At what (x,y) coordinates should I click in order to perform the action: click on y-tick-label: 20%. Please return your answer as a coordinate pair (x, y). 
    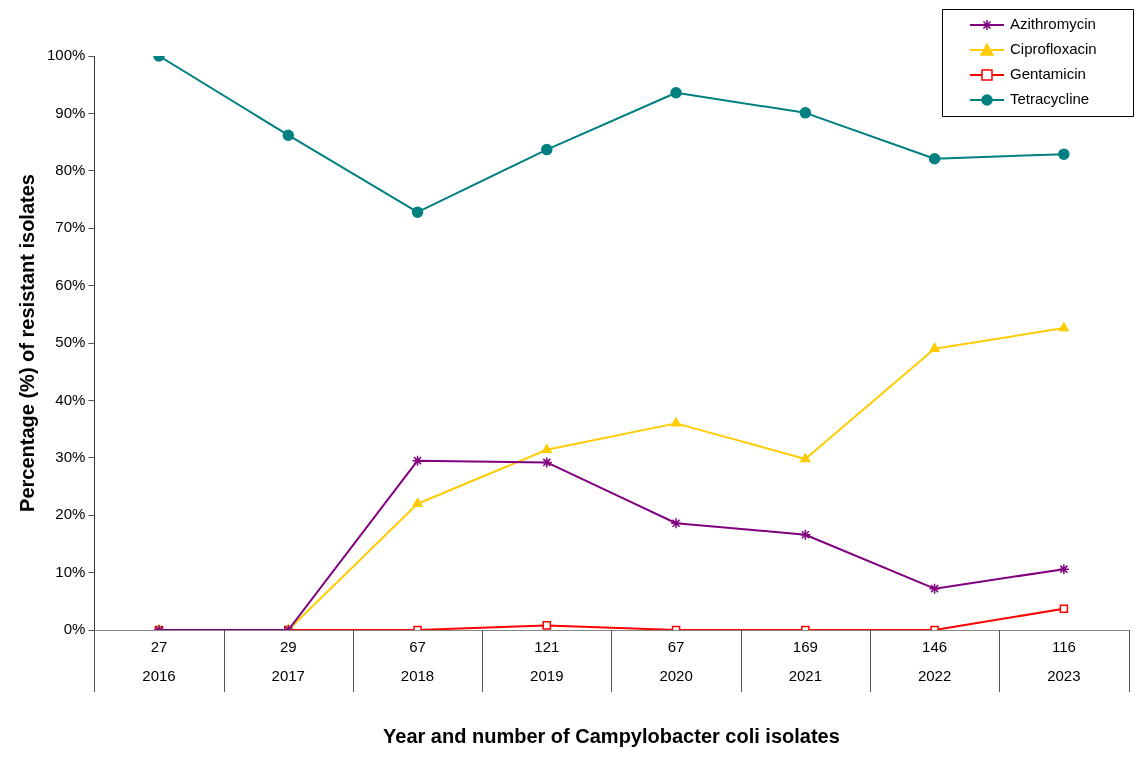
    Looking at the image, I should click on (70, 514).